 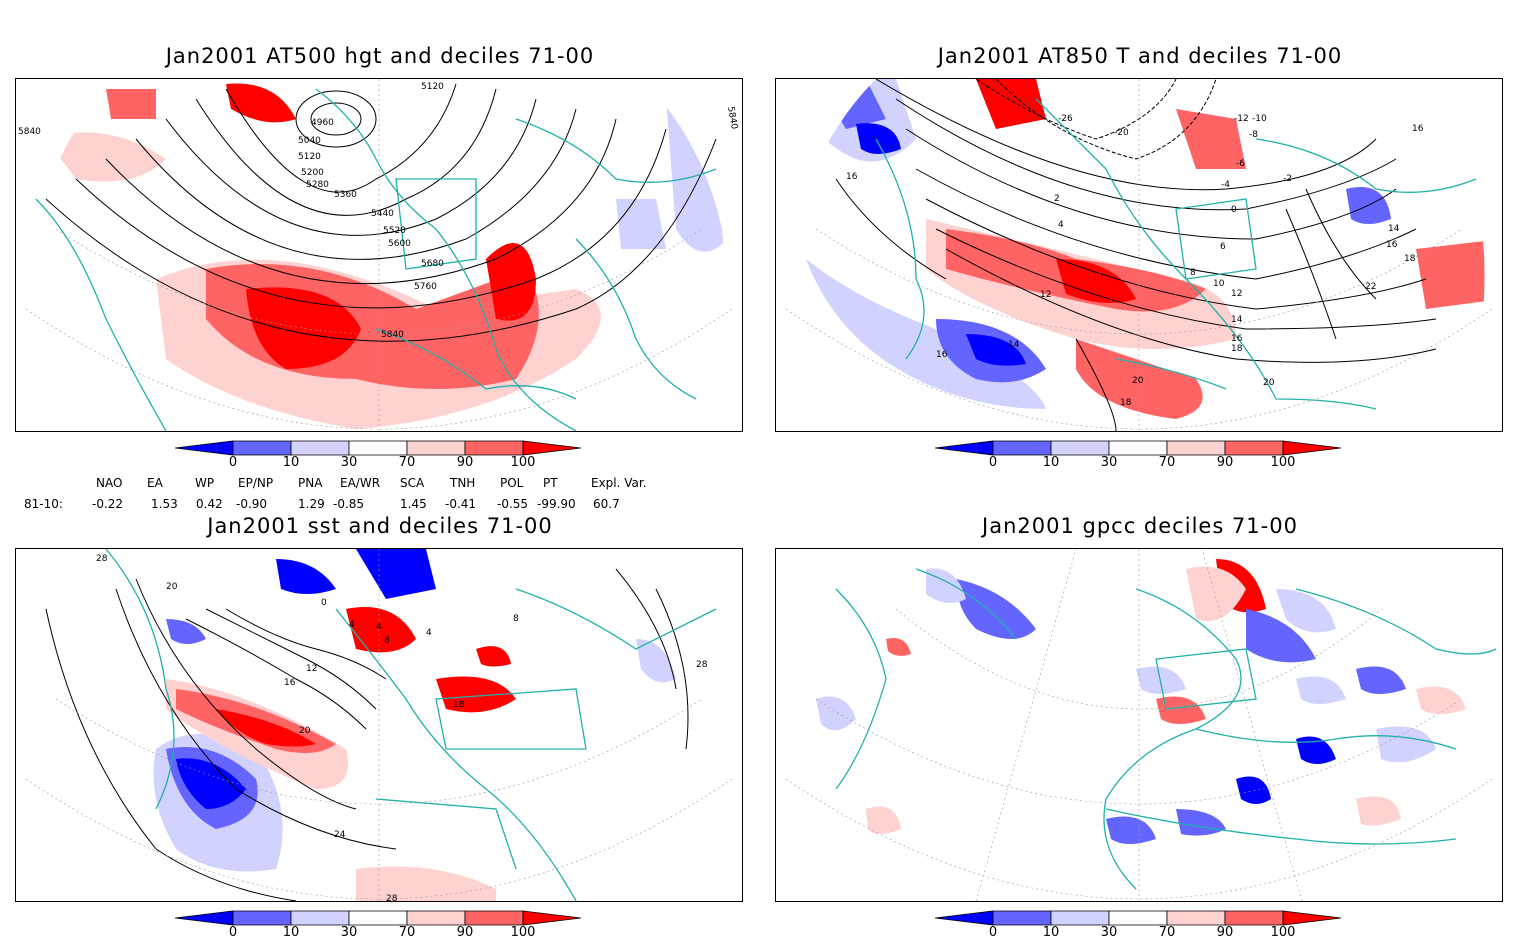 I want to click on height-contours, so click(x=381, y=212).